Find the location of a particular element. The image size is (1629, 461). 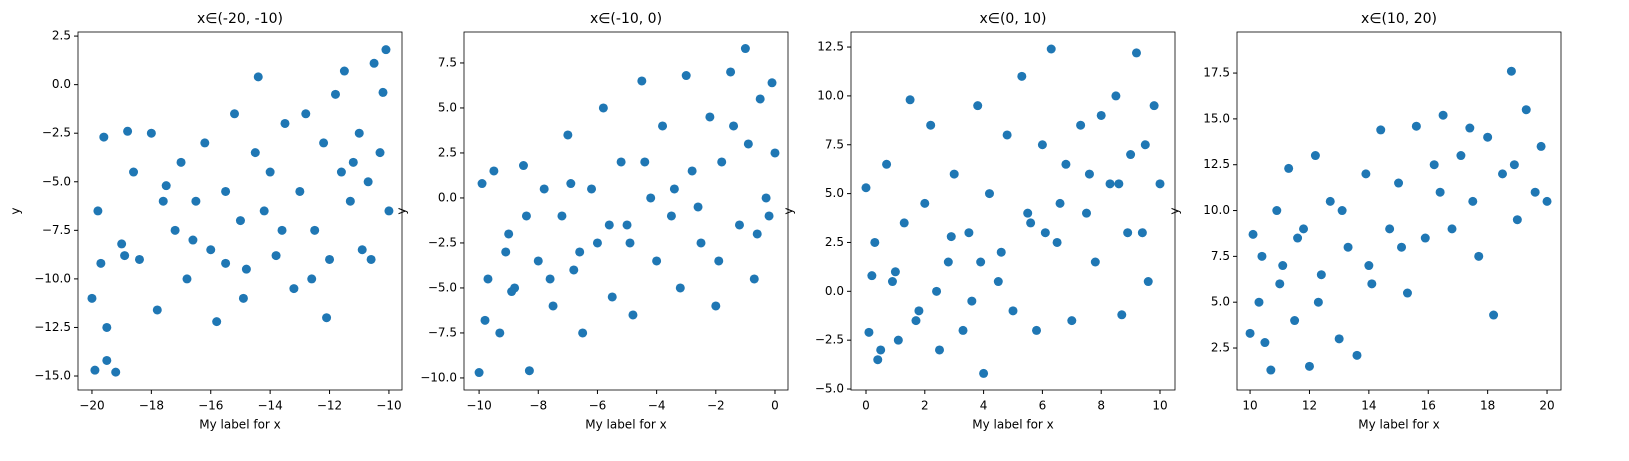

y-tick-label: −7.5 is located at coordinates (56, 230).